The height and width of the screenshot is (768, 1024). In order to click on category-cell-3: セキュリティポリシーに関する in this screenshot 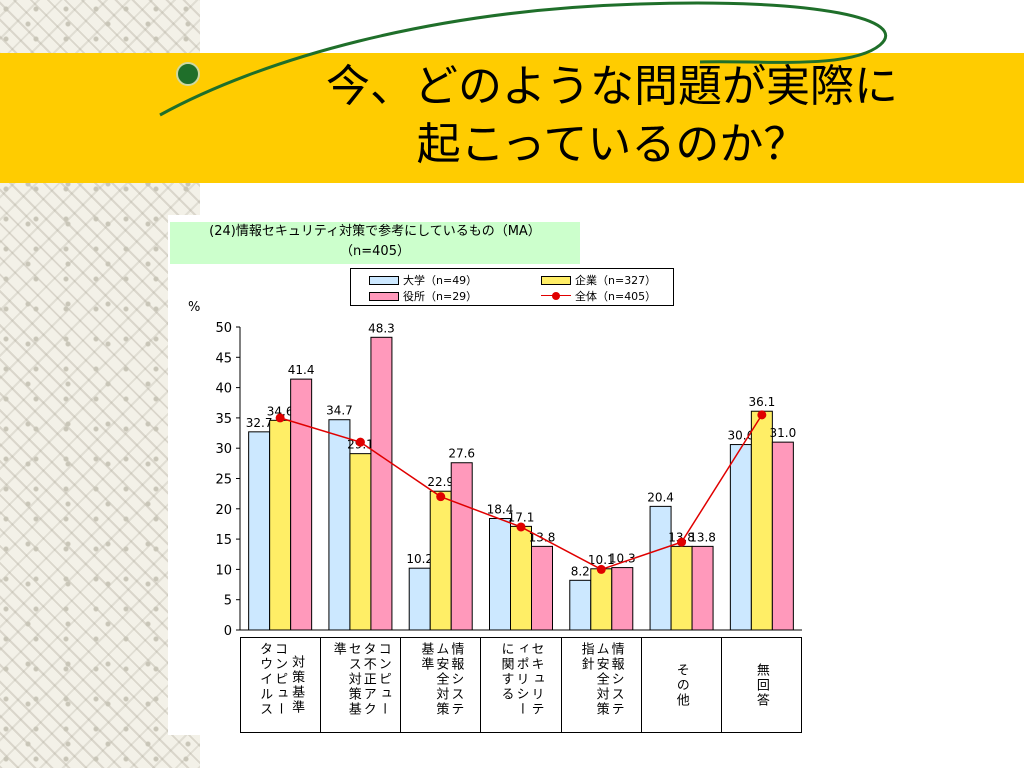, I will do `click(521, 685)`.